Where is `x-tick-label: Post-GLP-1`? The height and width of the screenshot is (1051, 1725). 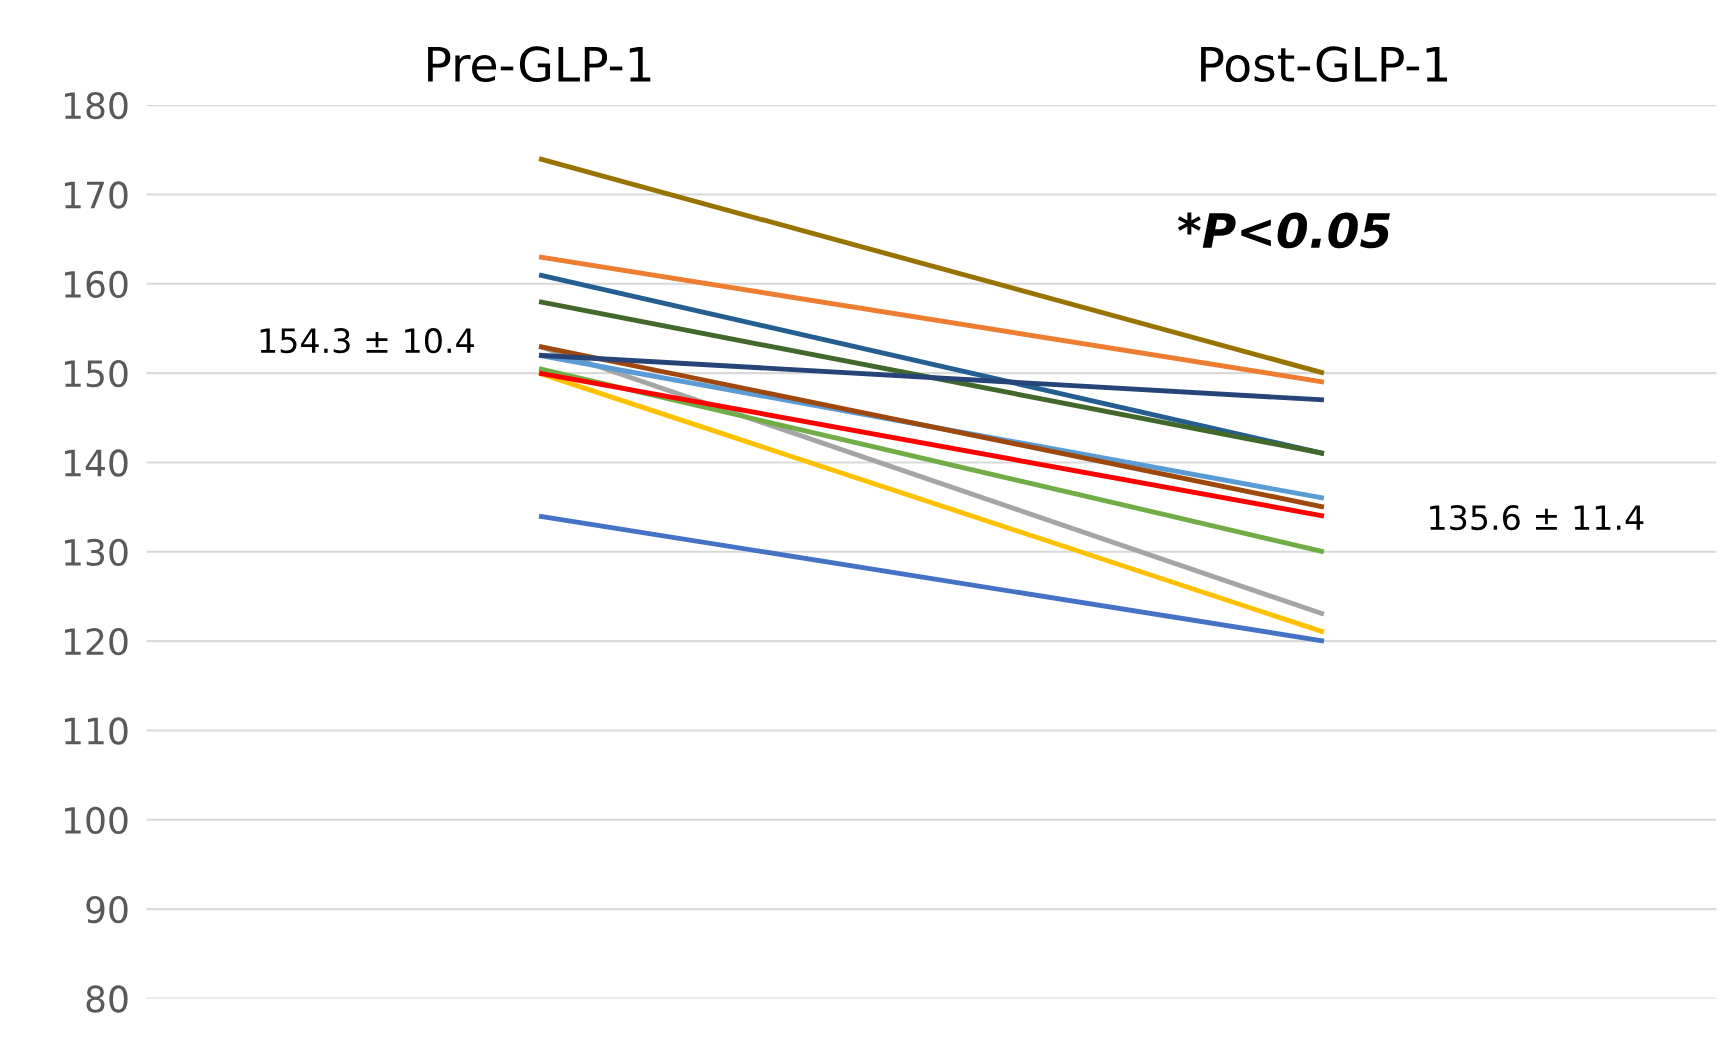
x-tick-label: Post-GLP-1 is located at coordinates (1324, 64).